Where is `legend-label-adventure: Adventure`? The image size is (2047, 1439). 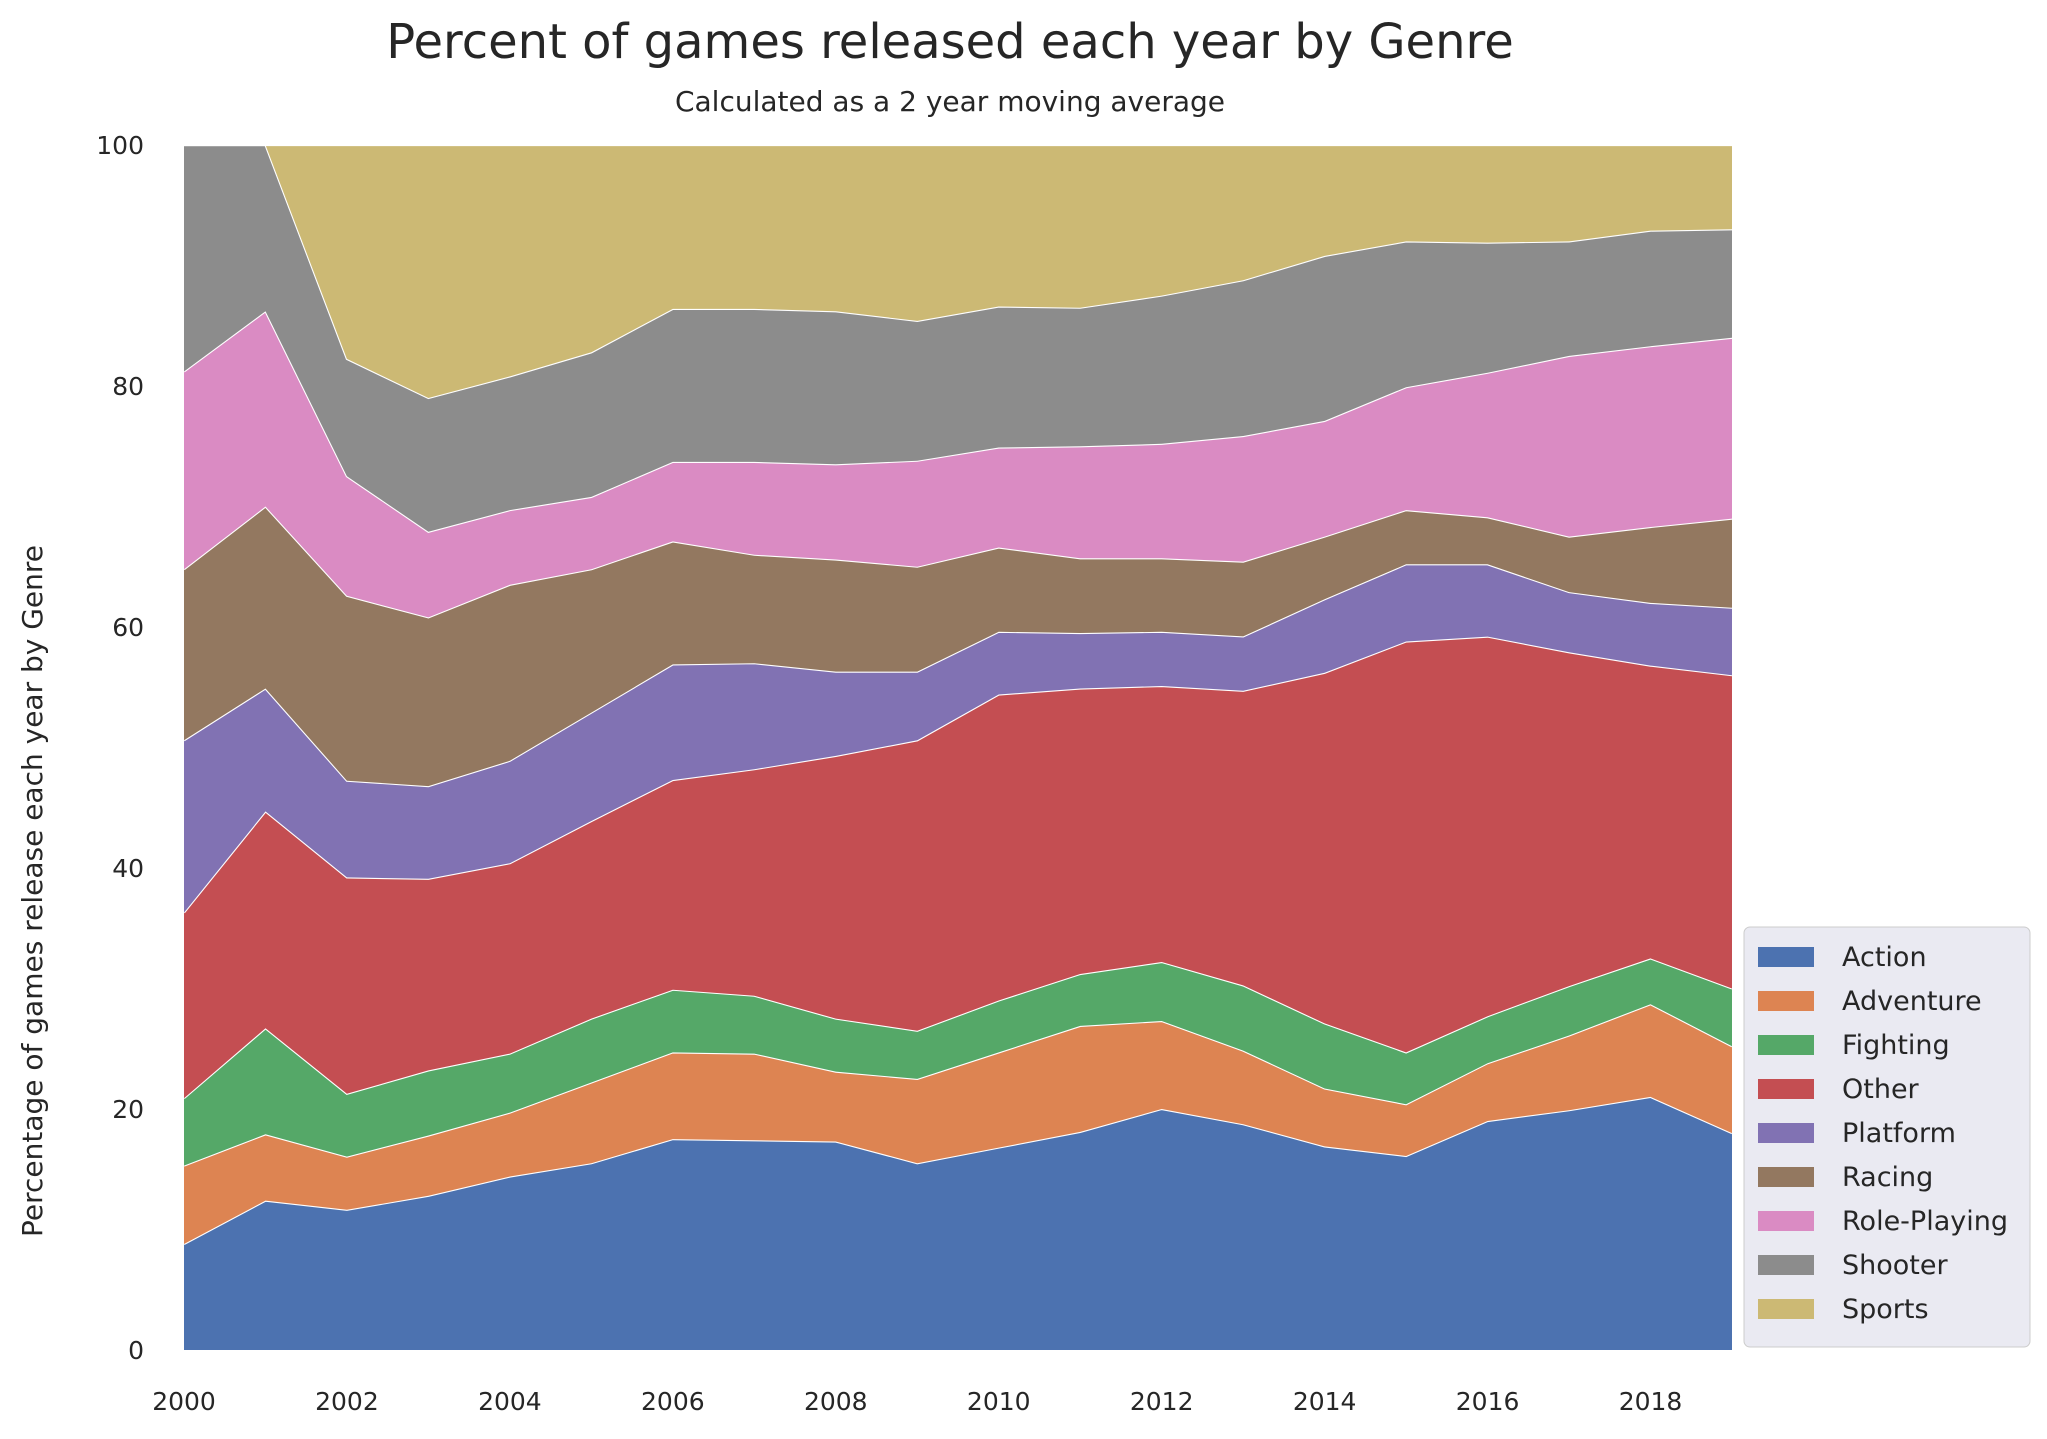 legend-label-adventure: Adventure is located at coordinates (1912, 1001).